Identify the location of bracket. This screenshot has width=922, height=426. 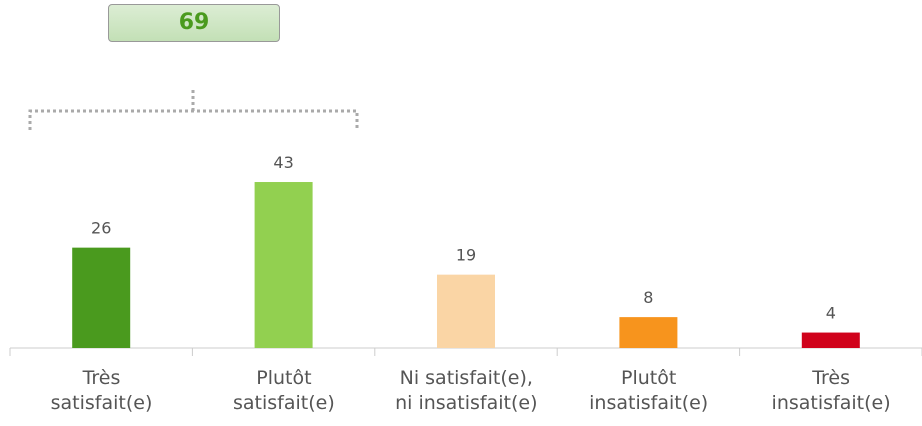
(193, 110).